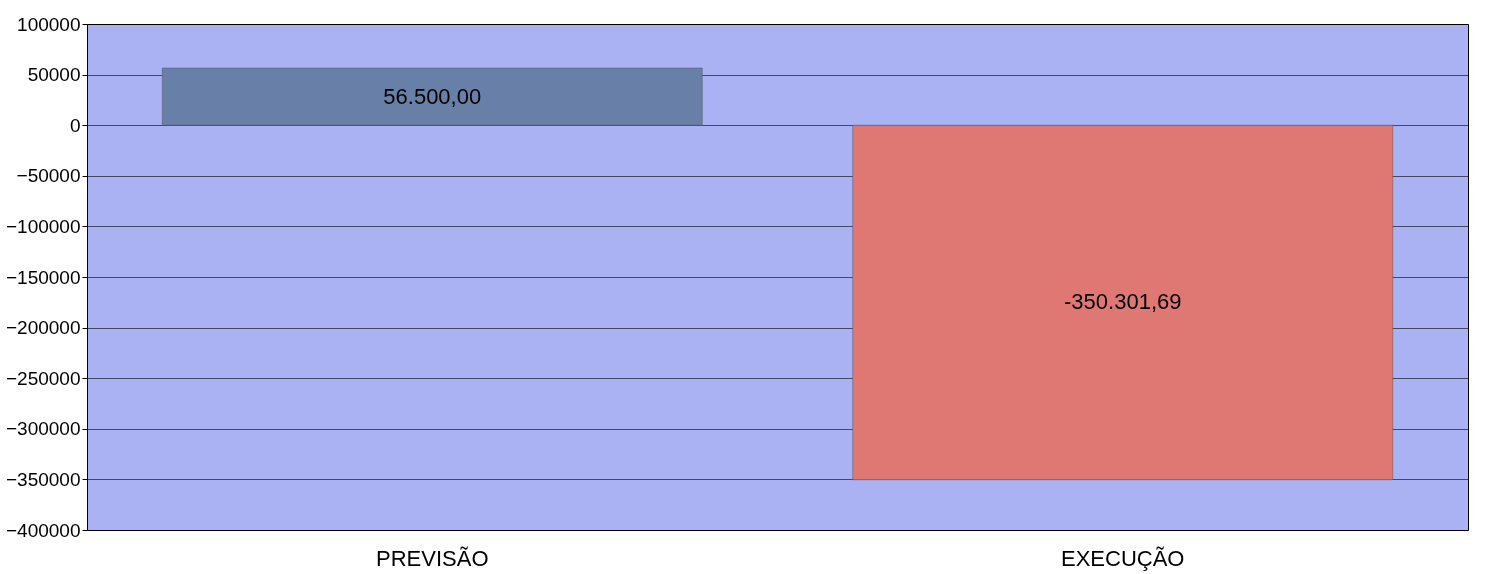 The image size is (1488, 574). I want to click on data-label: 56.500,00, so click(432, 96).